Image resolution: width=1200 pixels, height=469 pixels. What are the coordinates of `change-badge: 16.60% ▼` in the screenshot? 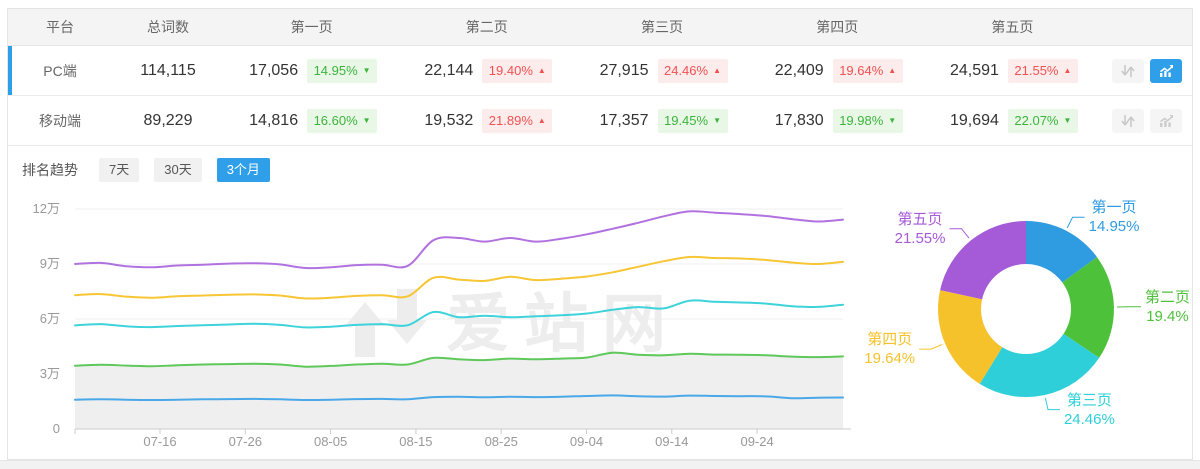 It's located at (342, 120).